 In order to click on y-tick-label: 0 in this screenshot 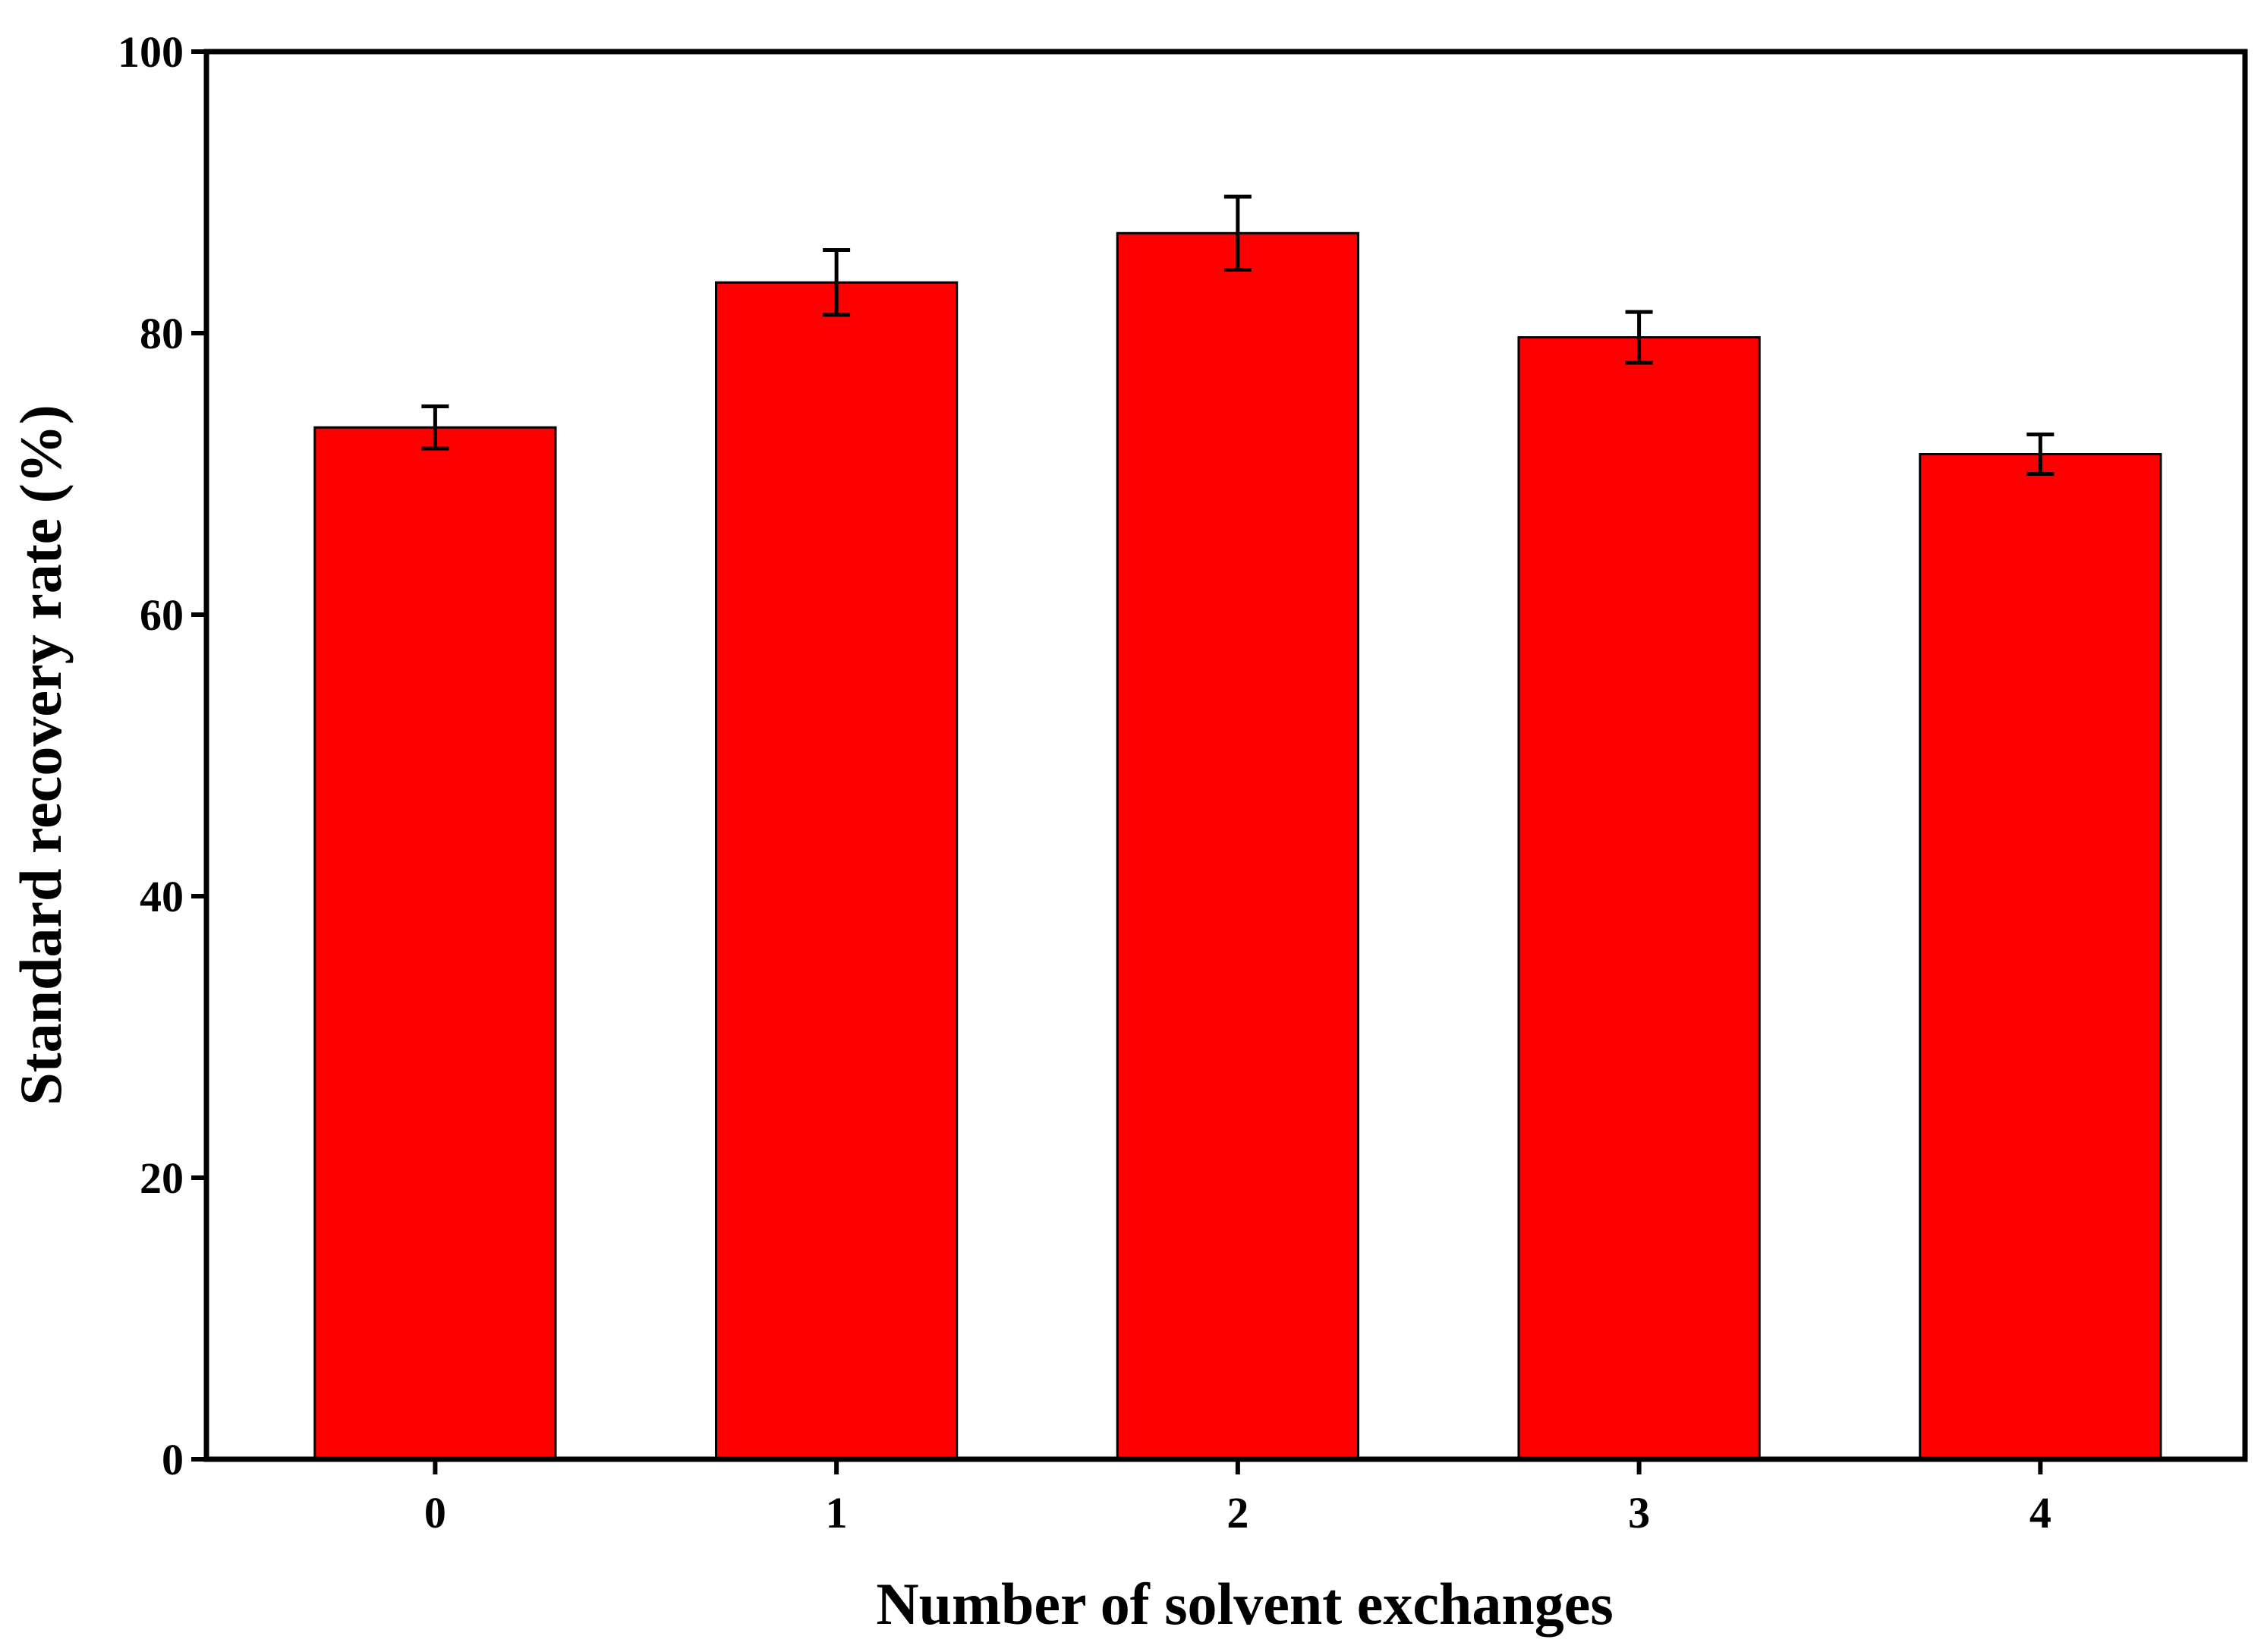, I will do `click(173, 1459)`.